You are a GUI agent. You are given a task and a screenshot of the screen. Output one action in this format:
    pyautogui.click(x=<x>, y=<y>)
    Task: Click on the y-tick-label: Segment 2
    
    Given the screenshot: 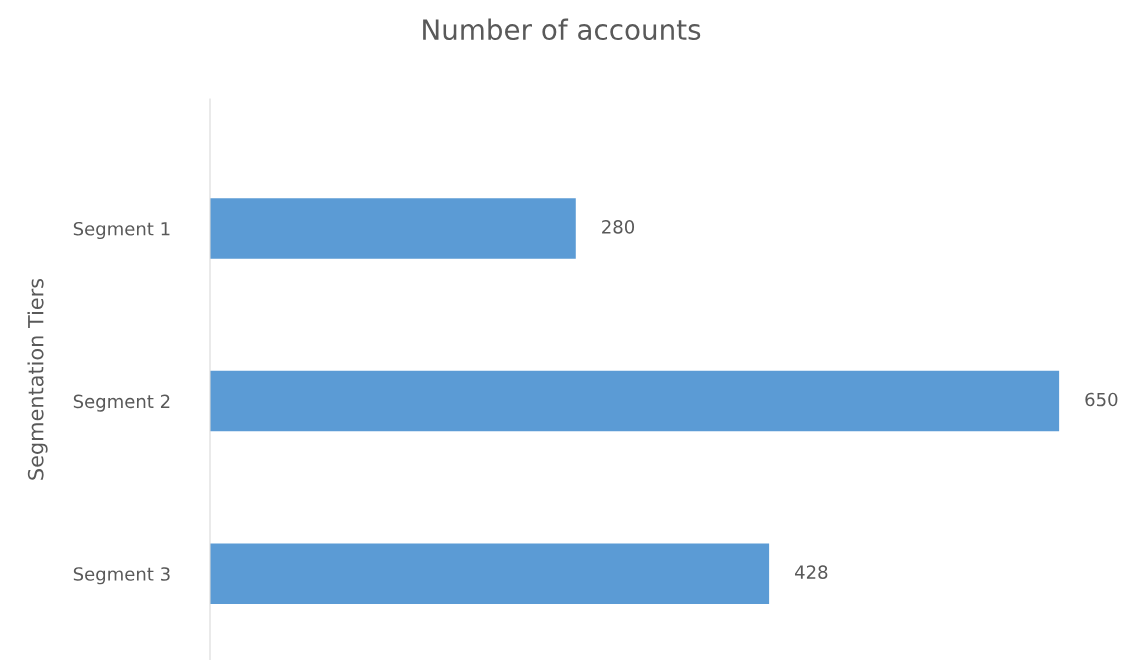 What is the action you would take?
    pyautogui.click(x=121, y=403)
    